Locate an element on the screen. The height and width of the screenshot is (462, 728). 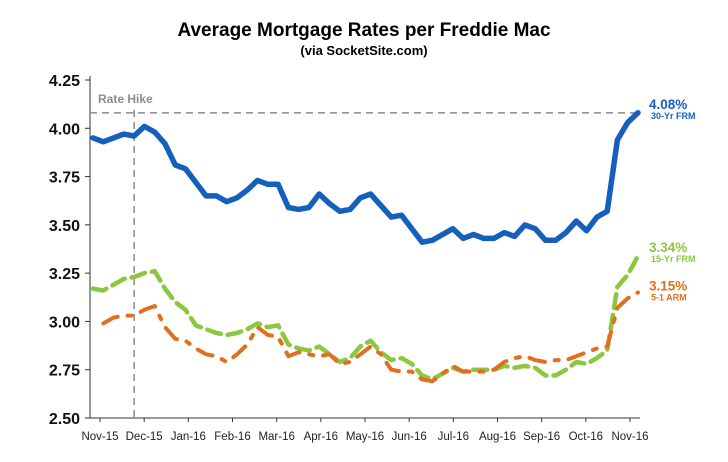
end-labels: 4.08%30-Yr FRM 3.34%15-Yr FRM 3.15%5-1 ARM is located at coordinates (672, 200).